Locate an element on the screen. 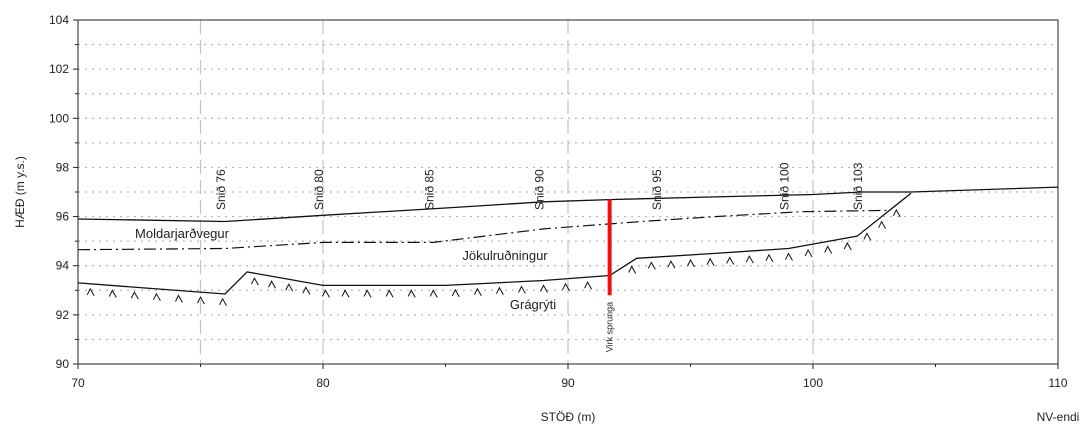 The width and height of the screenshot is (1084, 428). ground-surface-line is located at coordinates (568, 204).